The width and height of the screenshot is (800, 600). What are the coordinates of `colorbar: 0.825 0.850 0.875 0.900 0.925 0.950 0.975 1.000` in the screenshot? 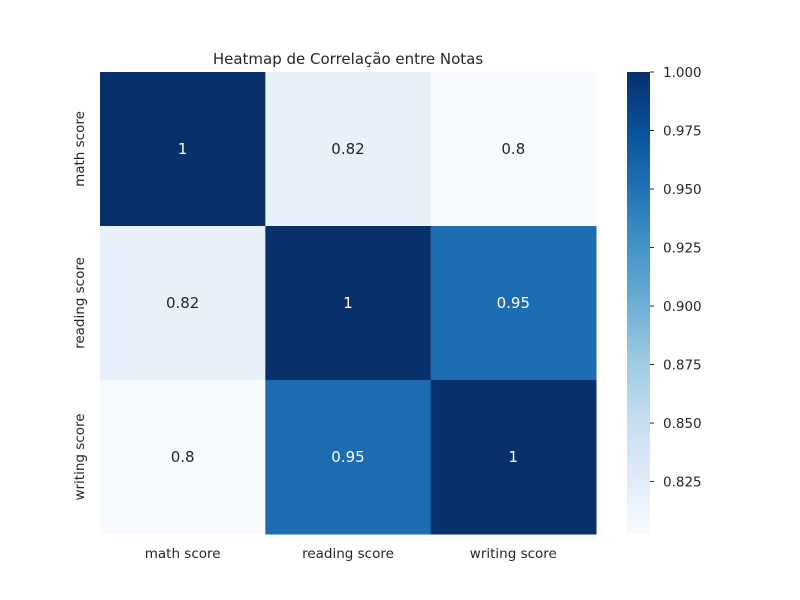 It's located at (664, 299).